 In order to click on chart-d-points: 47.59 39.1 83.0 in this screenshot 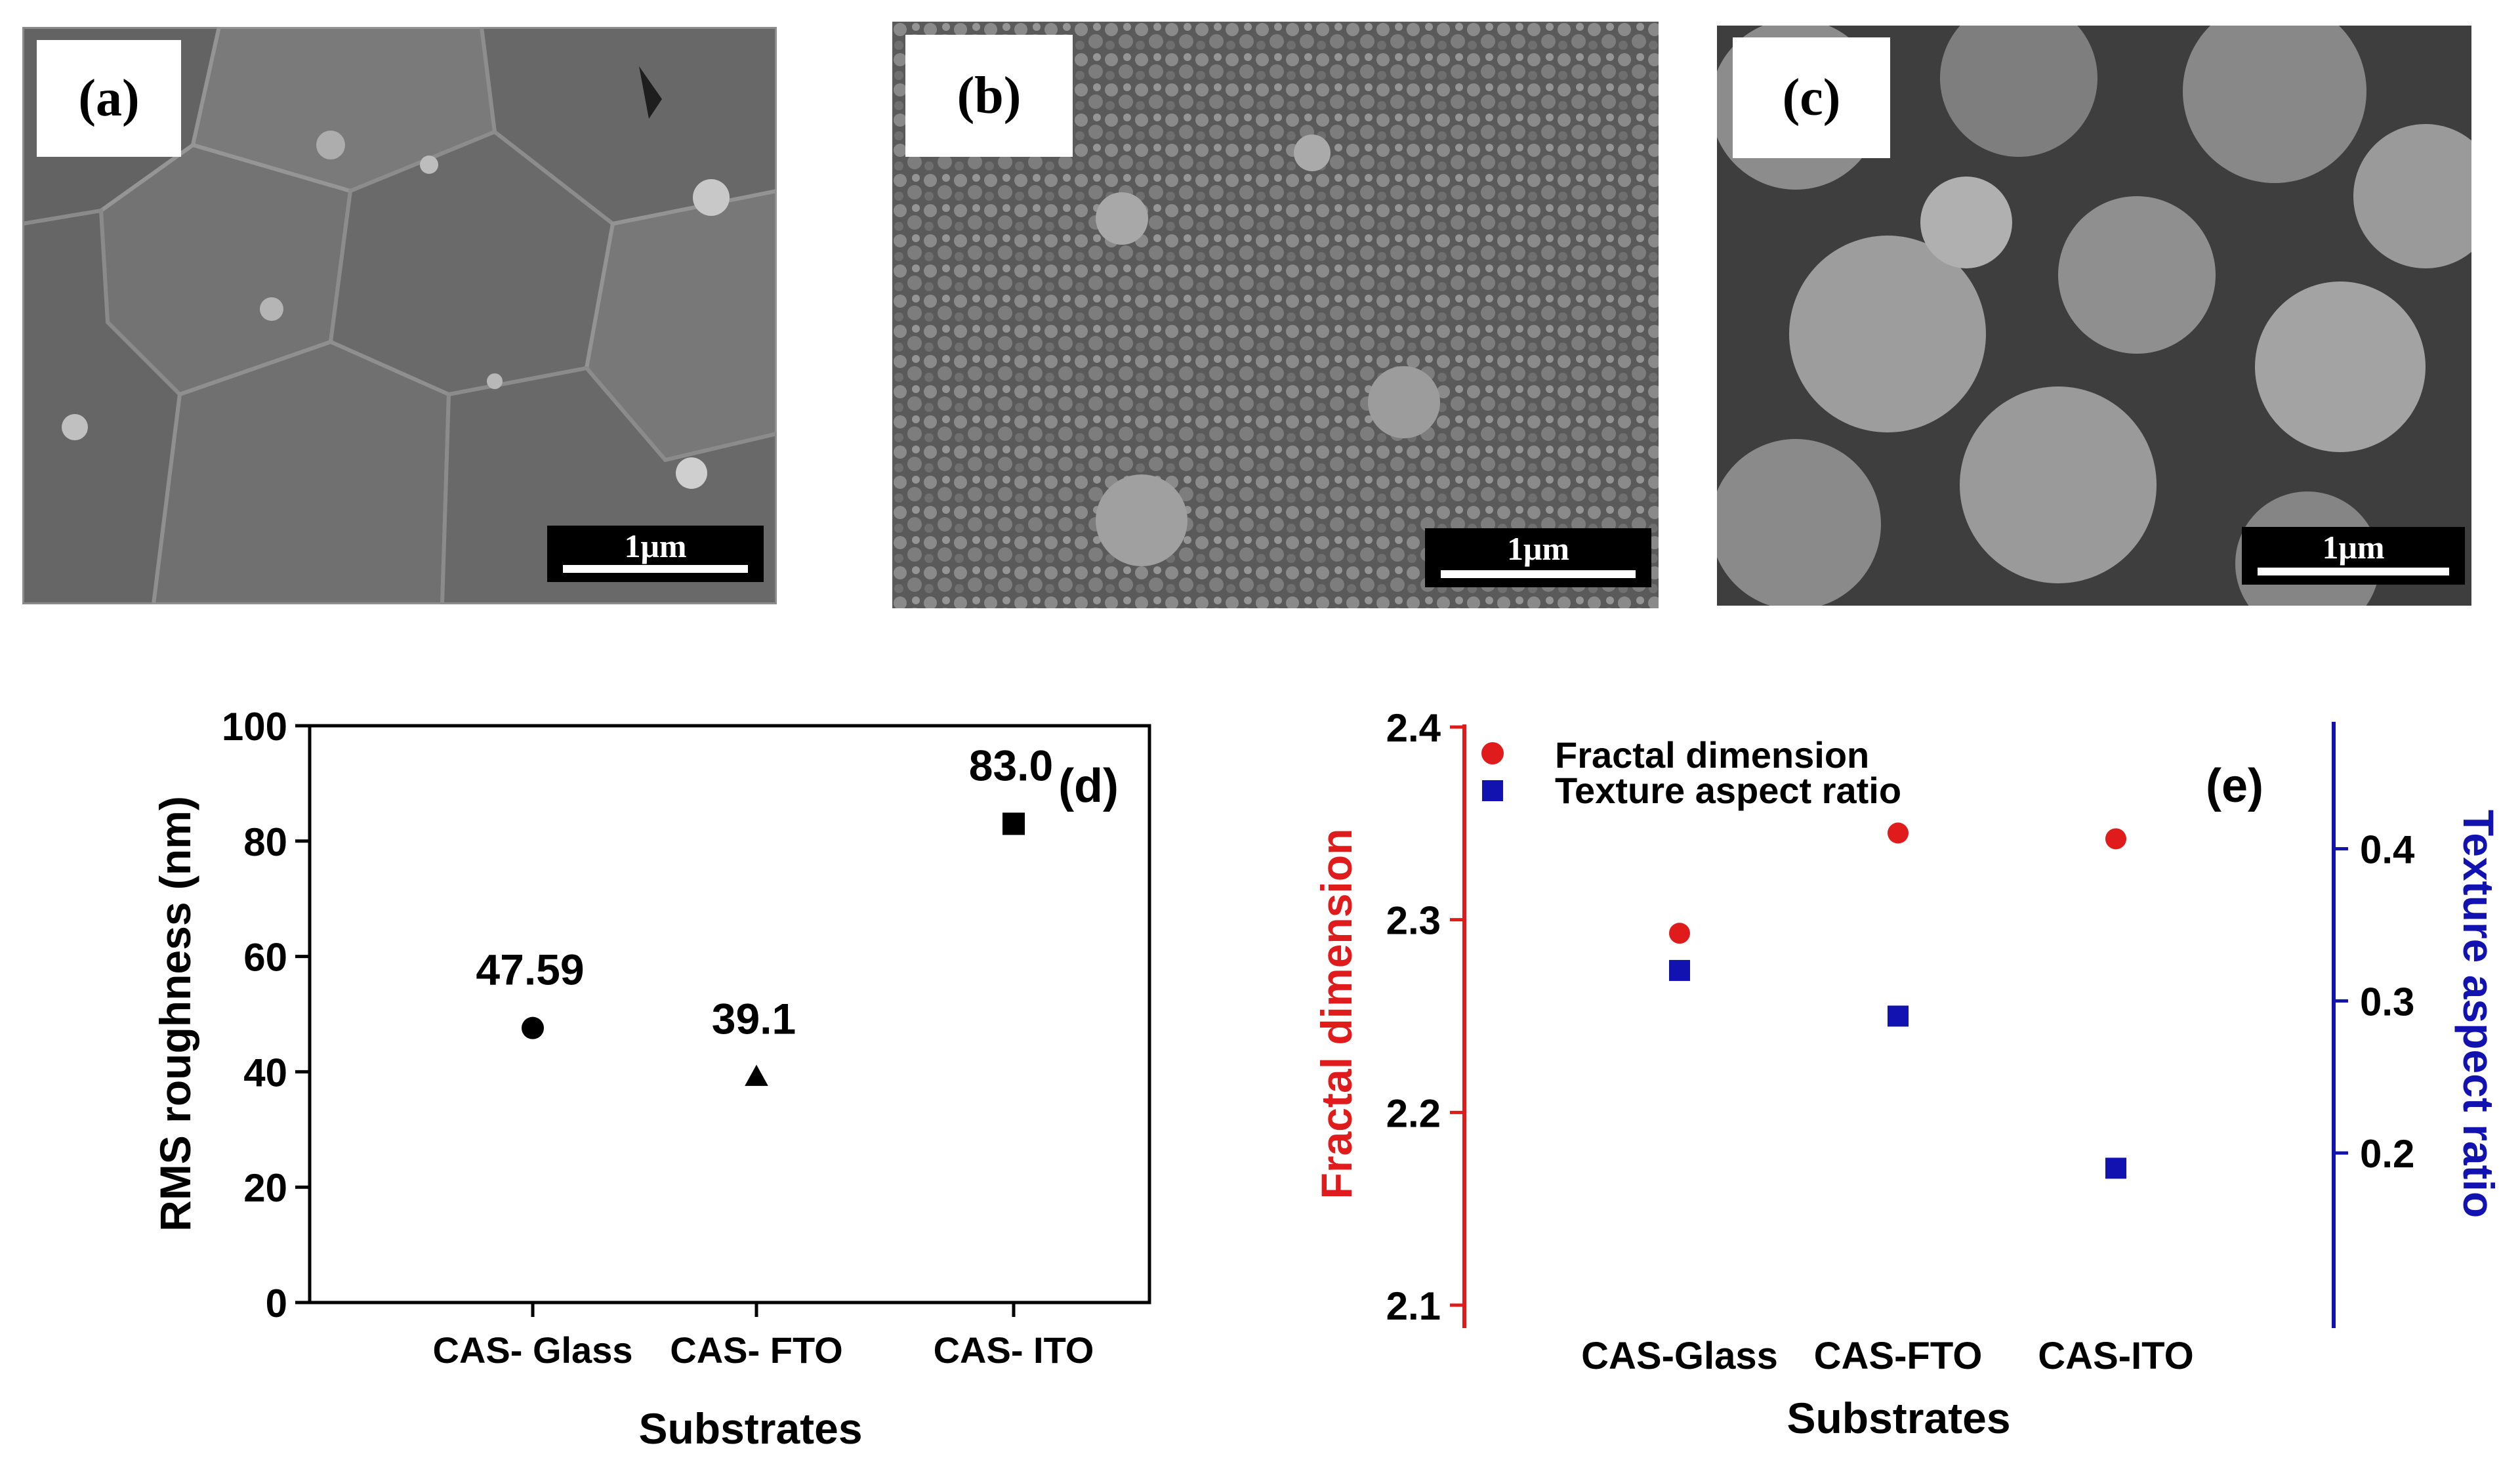, I will do `click(764, 913)`.